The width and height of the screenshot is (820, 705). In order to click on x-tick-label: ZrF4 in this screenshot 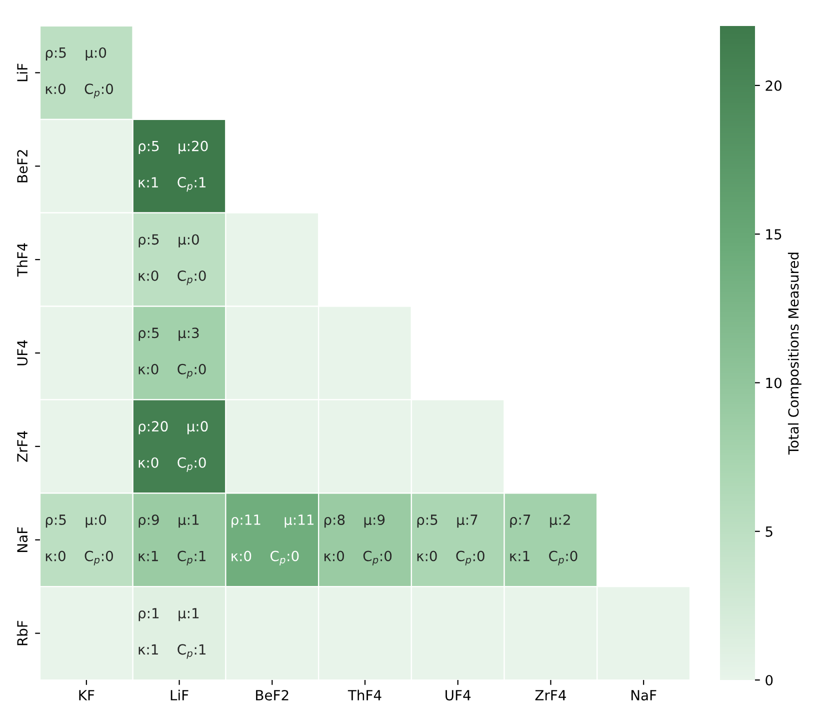, I will do `click(550, 695)`.